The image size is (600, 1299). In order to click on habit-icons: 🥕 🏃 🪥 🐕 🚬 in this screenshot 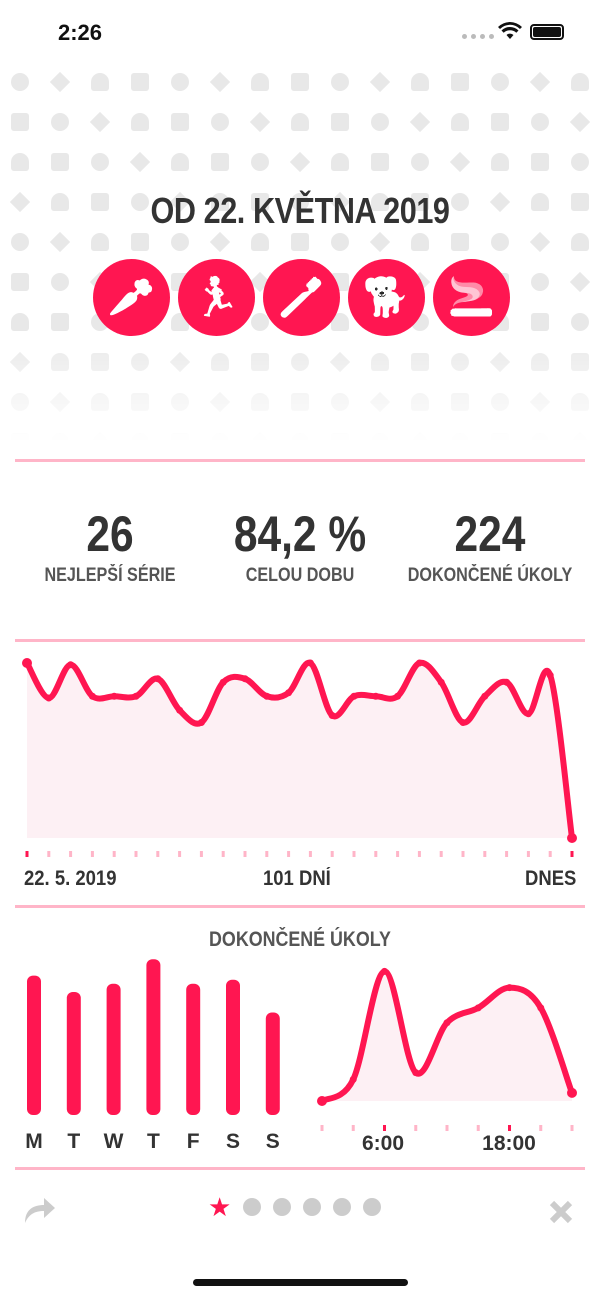, I will do `click(301, 297)`.